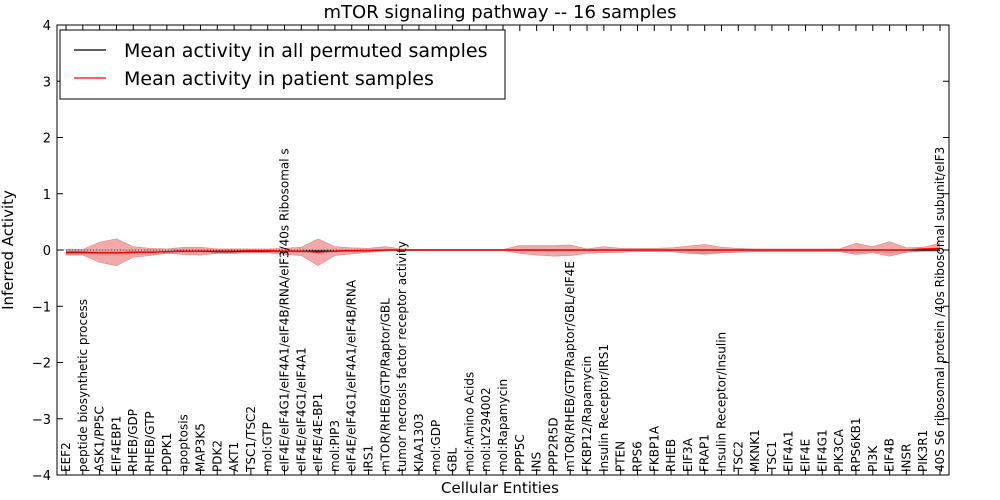 The height and width of the screenshot is (500, 1000). I want to click on x-tick-label: EIF4EBP1, so click(116, 444).